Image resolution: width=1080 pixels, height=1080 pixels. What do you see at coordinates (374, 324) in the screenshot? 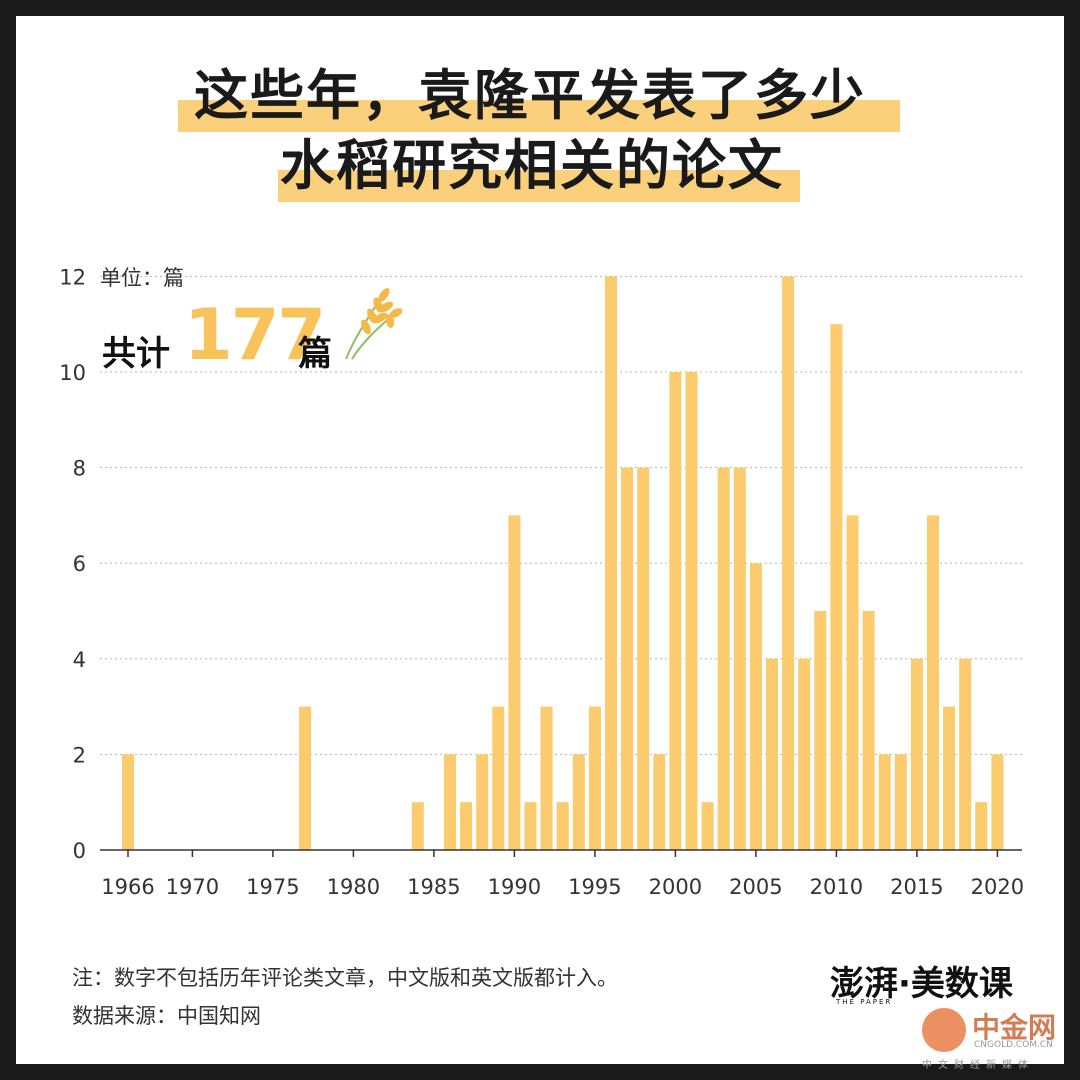
I see `rice-ear-icon` at bounding box center [374, 324].